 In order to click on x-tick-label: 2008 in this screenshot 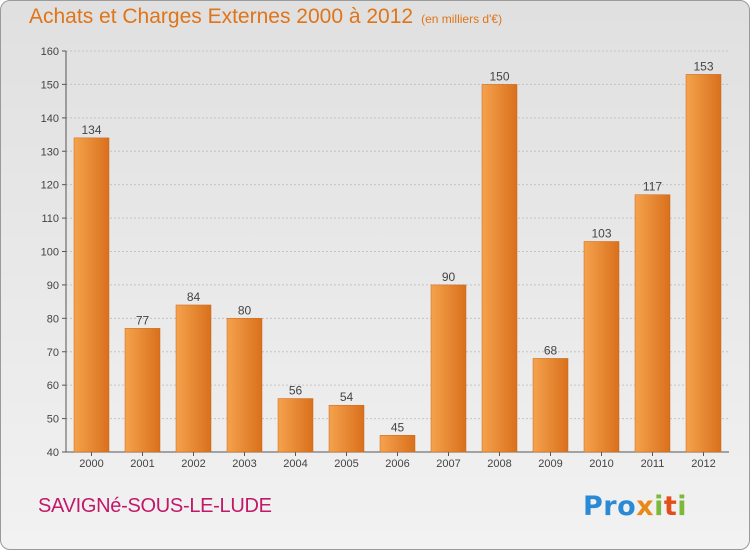, I will do `click(499, 464)`.